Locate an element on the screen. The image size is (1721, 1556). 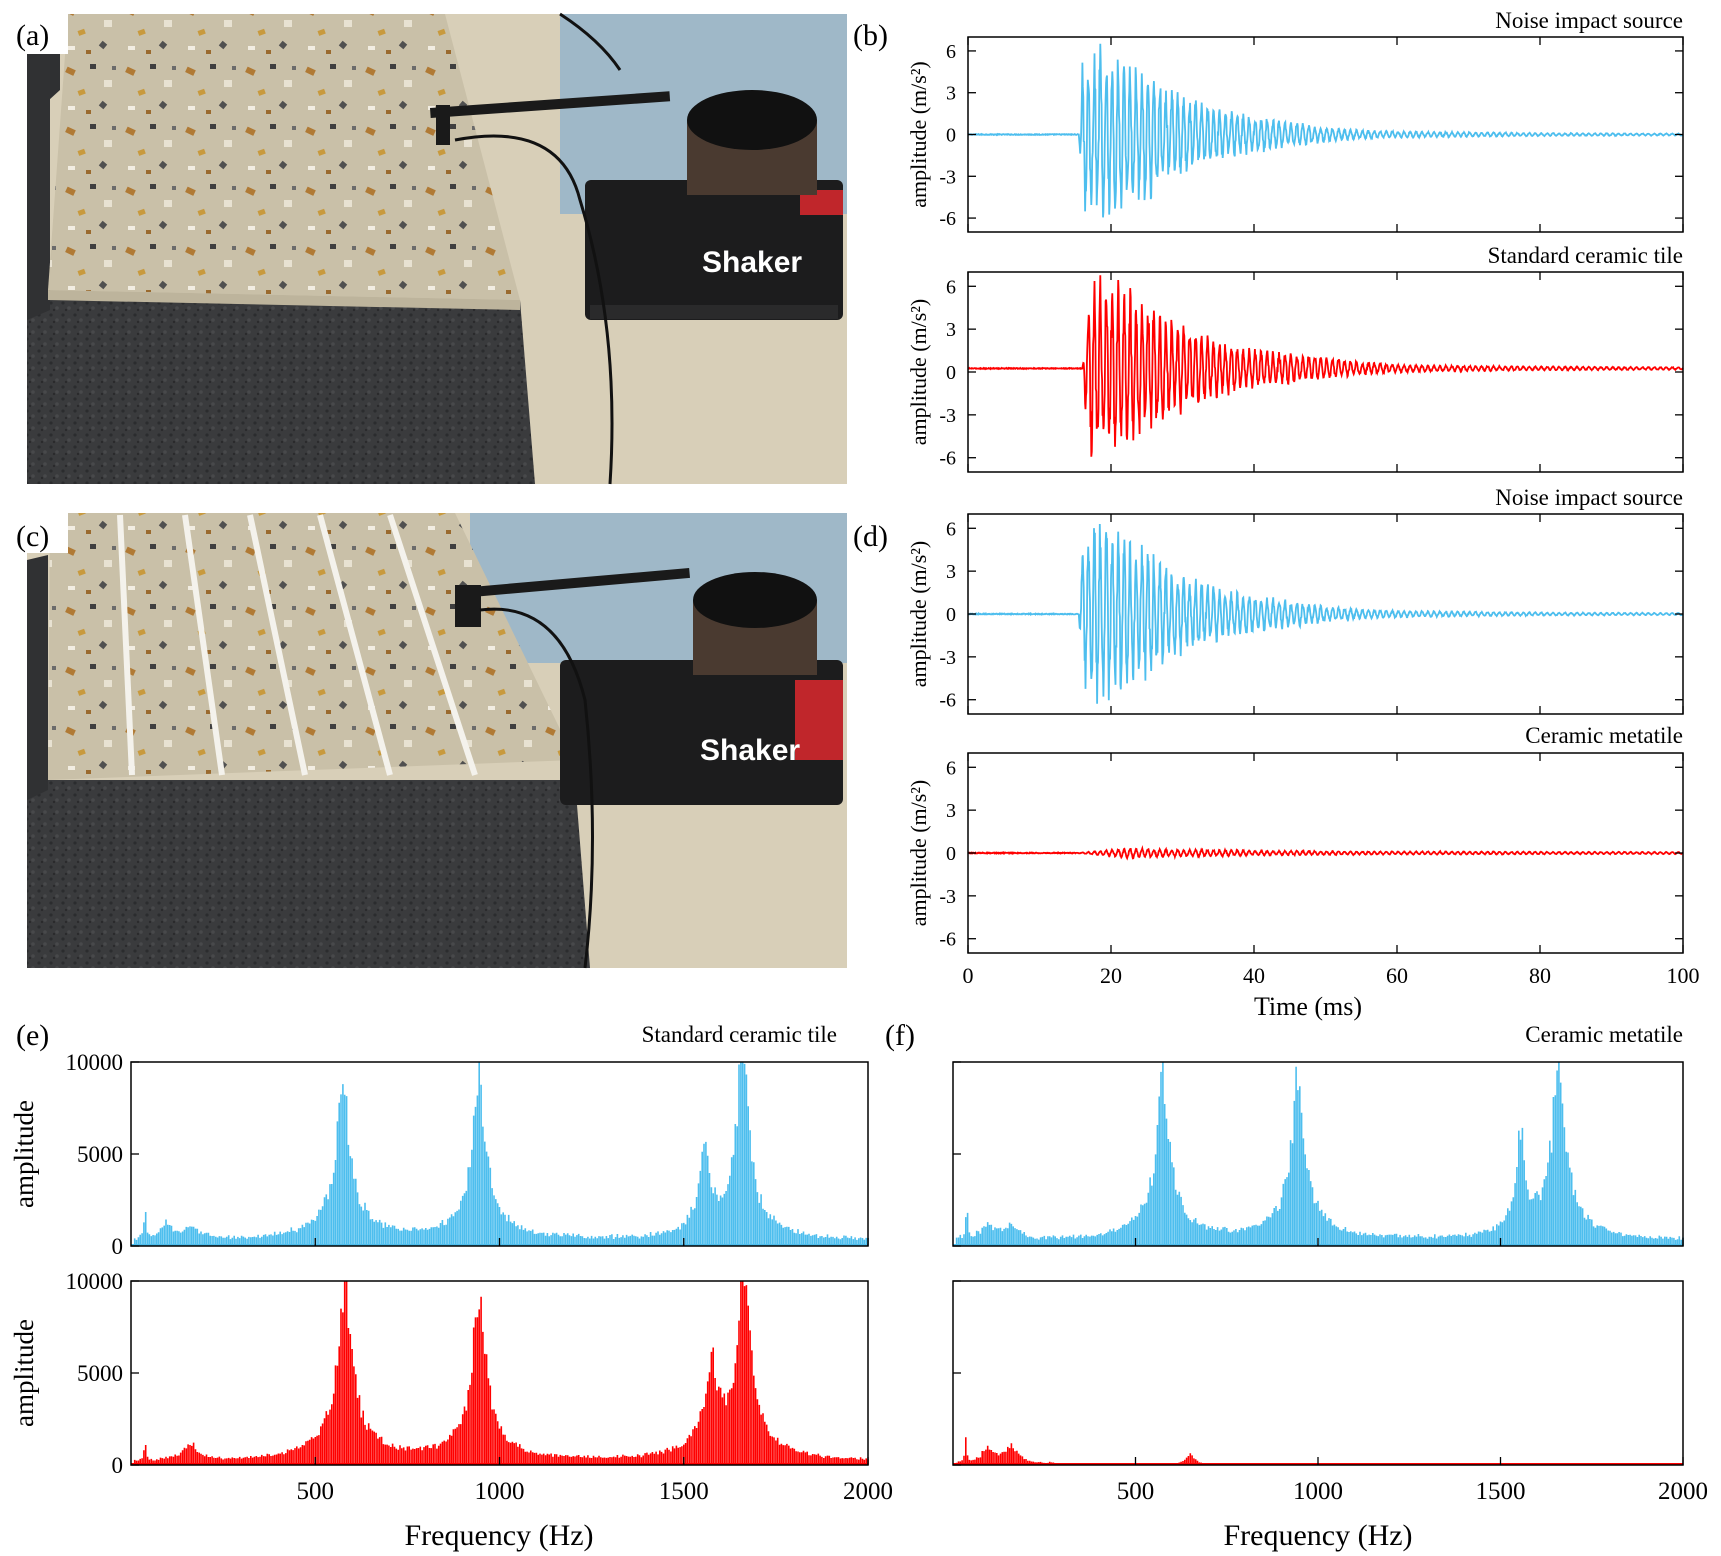
title-b-bottom: Standard ceramic tile is located at coordinates (1585, 255).